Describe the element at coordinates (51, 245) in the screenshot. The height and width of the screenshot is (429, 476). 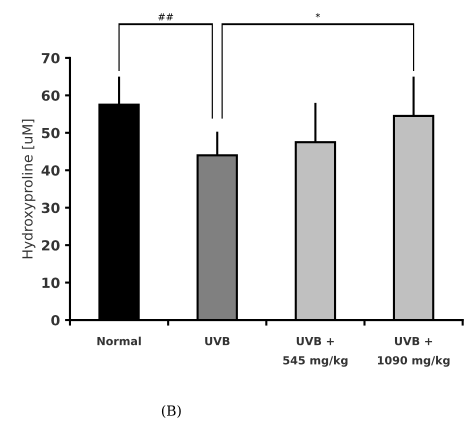
I see `y-tick-label: 20` at that location.